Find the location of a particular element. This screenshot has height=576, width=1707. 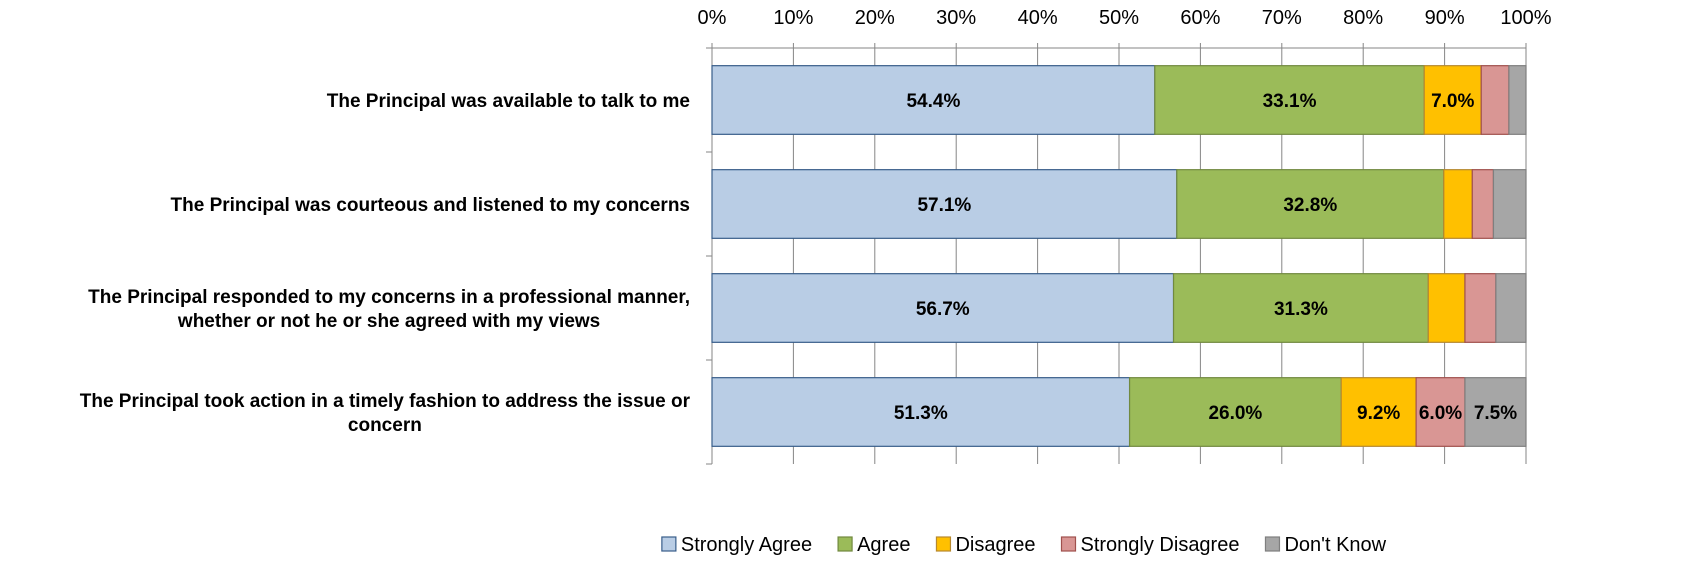

legend-item: Disagree is located at coordinates (985, 545).